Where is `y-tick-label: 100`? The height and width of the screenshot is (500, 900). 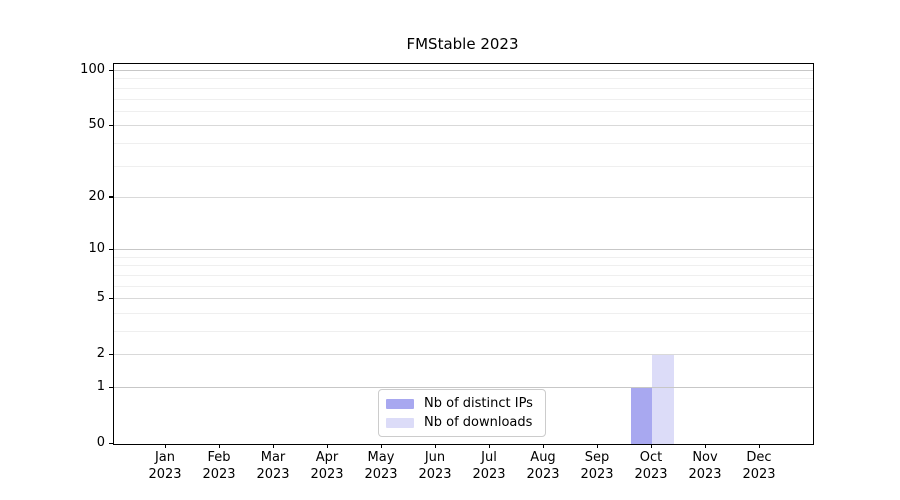
y-tick-label: 100 is located at coordinates (92, 69).